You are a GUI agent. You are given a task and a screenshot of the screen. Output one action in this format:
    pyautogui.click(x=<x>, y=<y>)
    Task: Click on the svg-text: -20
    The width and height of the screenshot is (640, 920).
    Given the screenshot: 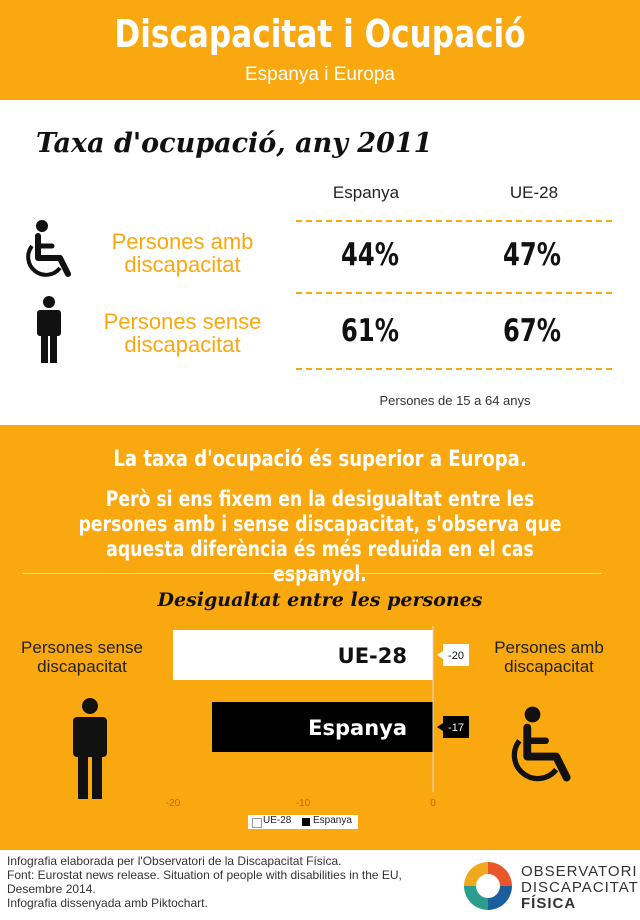 What is the action you would take?
    pyautogui.click(x=456, y=656)
    